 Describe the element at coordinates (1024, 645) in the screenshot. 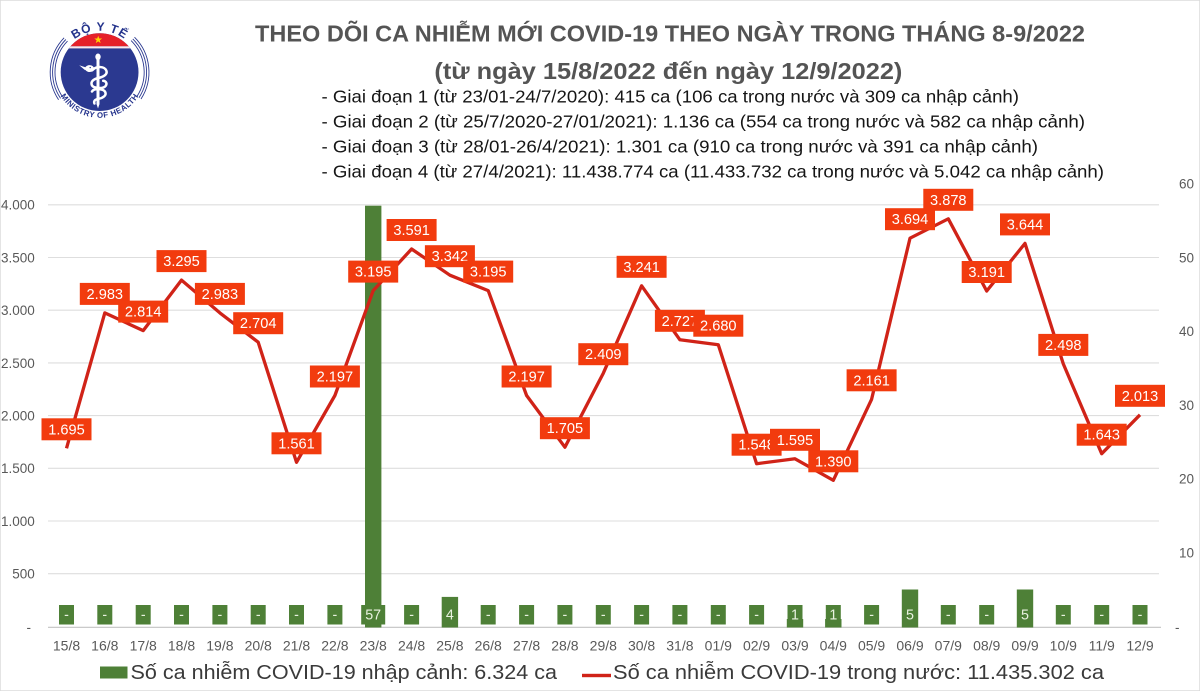

I see `svg-text: 09/9` at that location.